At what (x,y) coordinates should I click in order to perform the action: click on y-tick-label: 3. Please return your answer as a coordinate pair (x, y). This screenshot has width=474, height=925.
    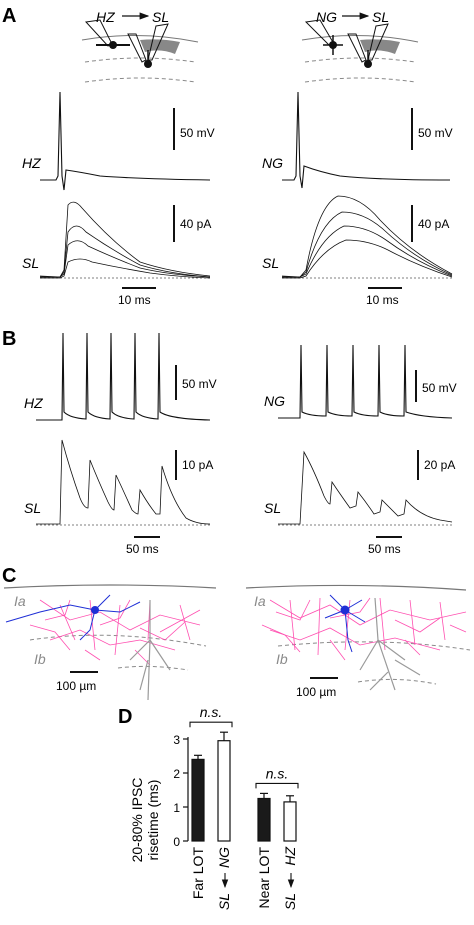
    Looking at the image, I should click on (176, 740).